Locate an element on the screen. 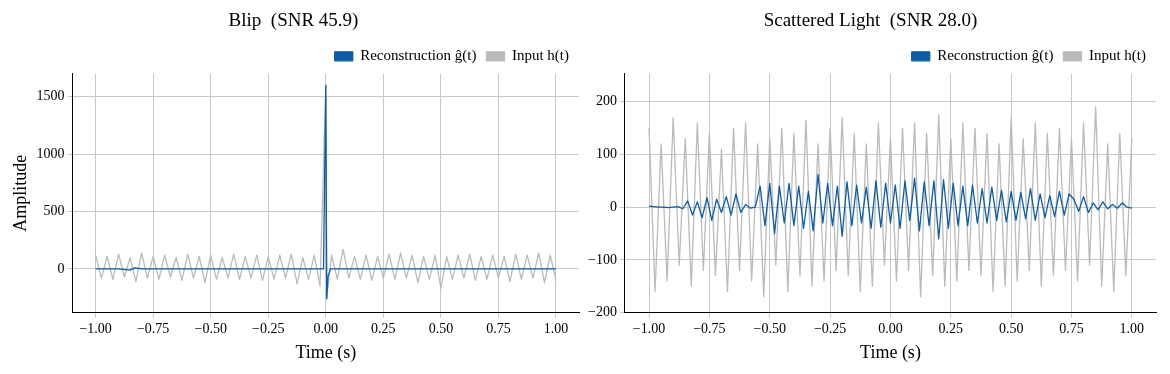 Image resolution: width=1170 pixels, height=374 pixels. y-tick-label: 200 is located at coordinates (606, 101).